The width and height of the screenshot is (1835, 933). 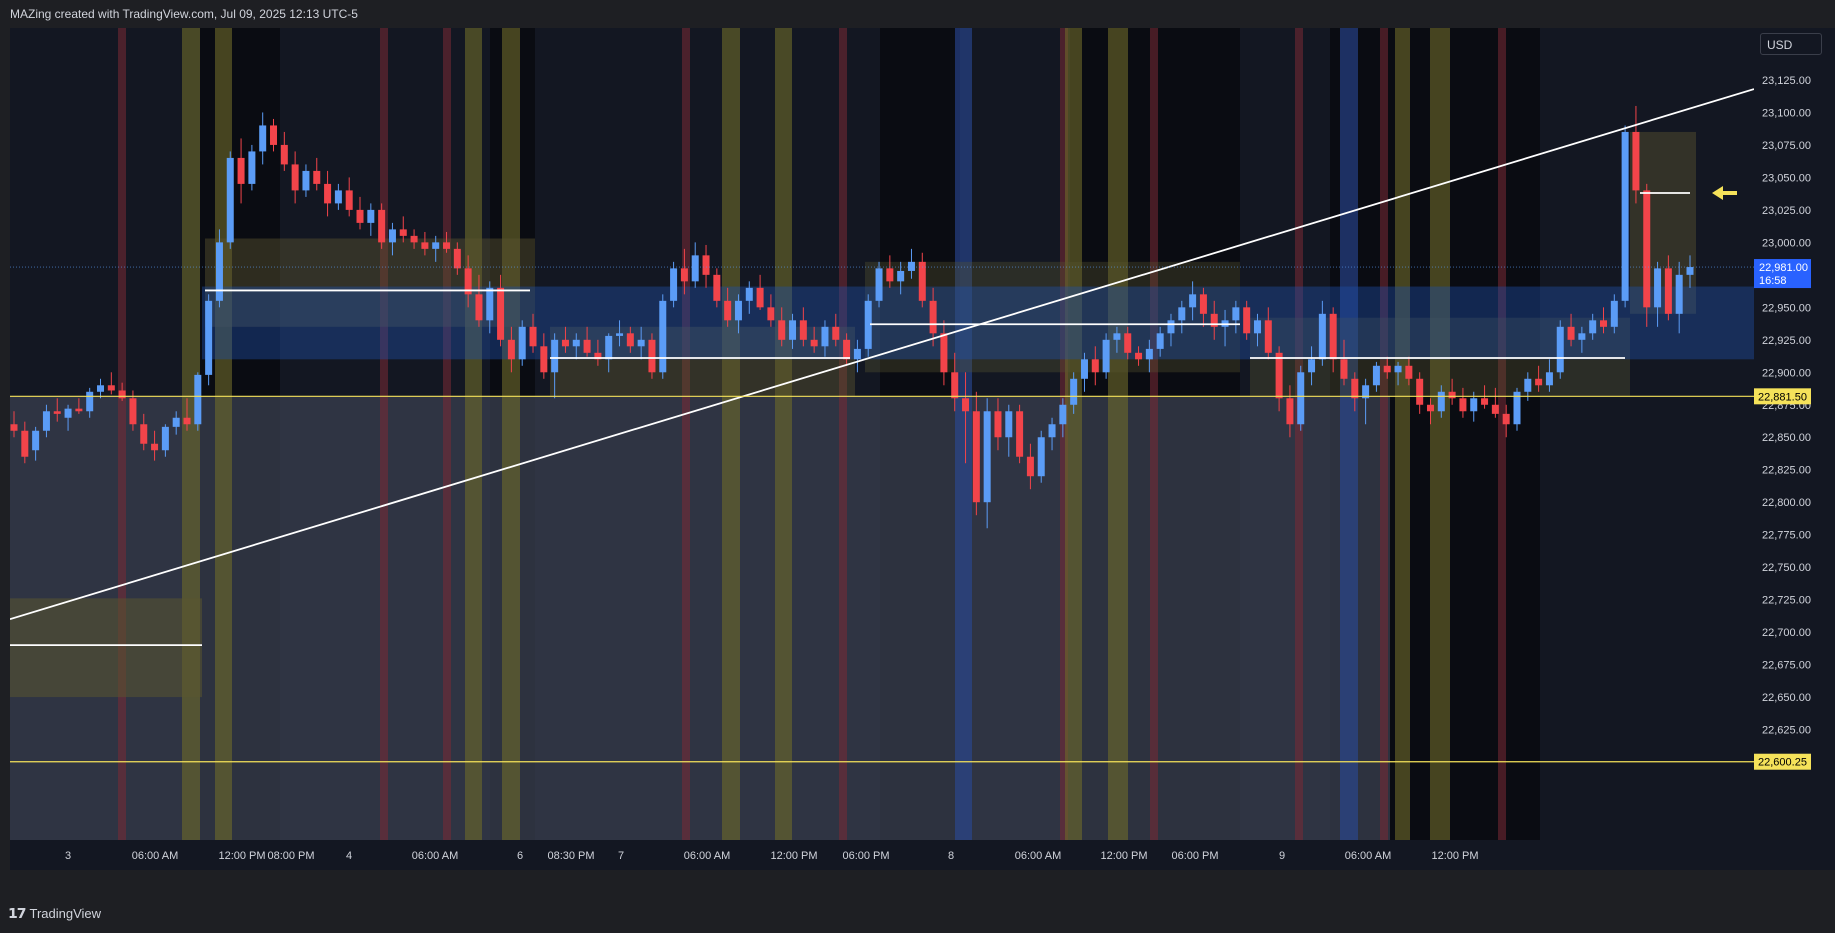 What do you see at coordinates (1786, 113) in the screenshot?
I see `price-tick-label: 23,100.00` at bounding box center [1786, 113].